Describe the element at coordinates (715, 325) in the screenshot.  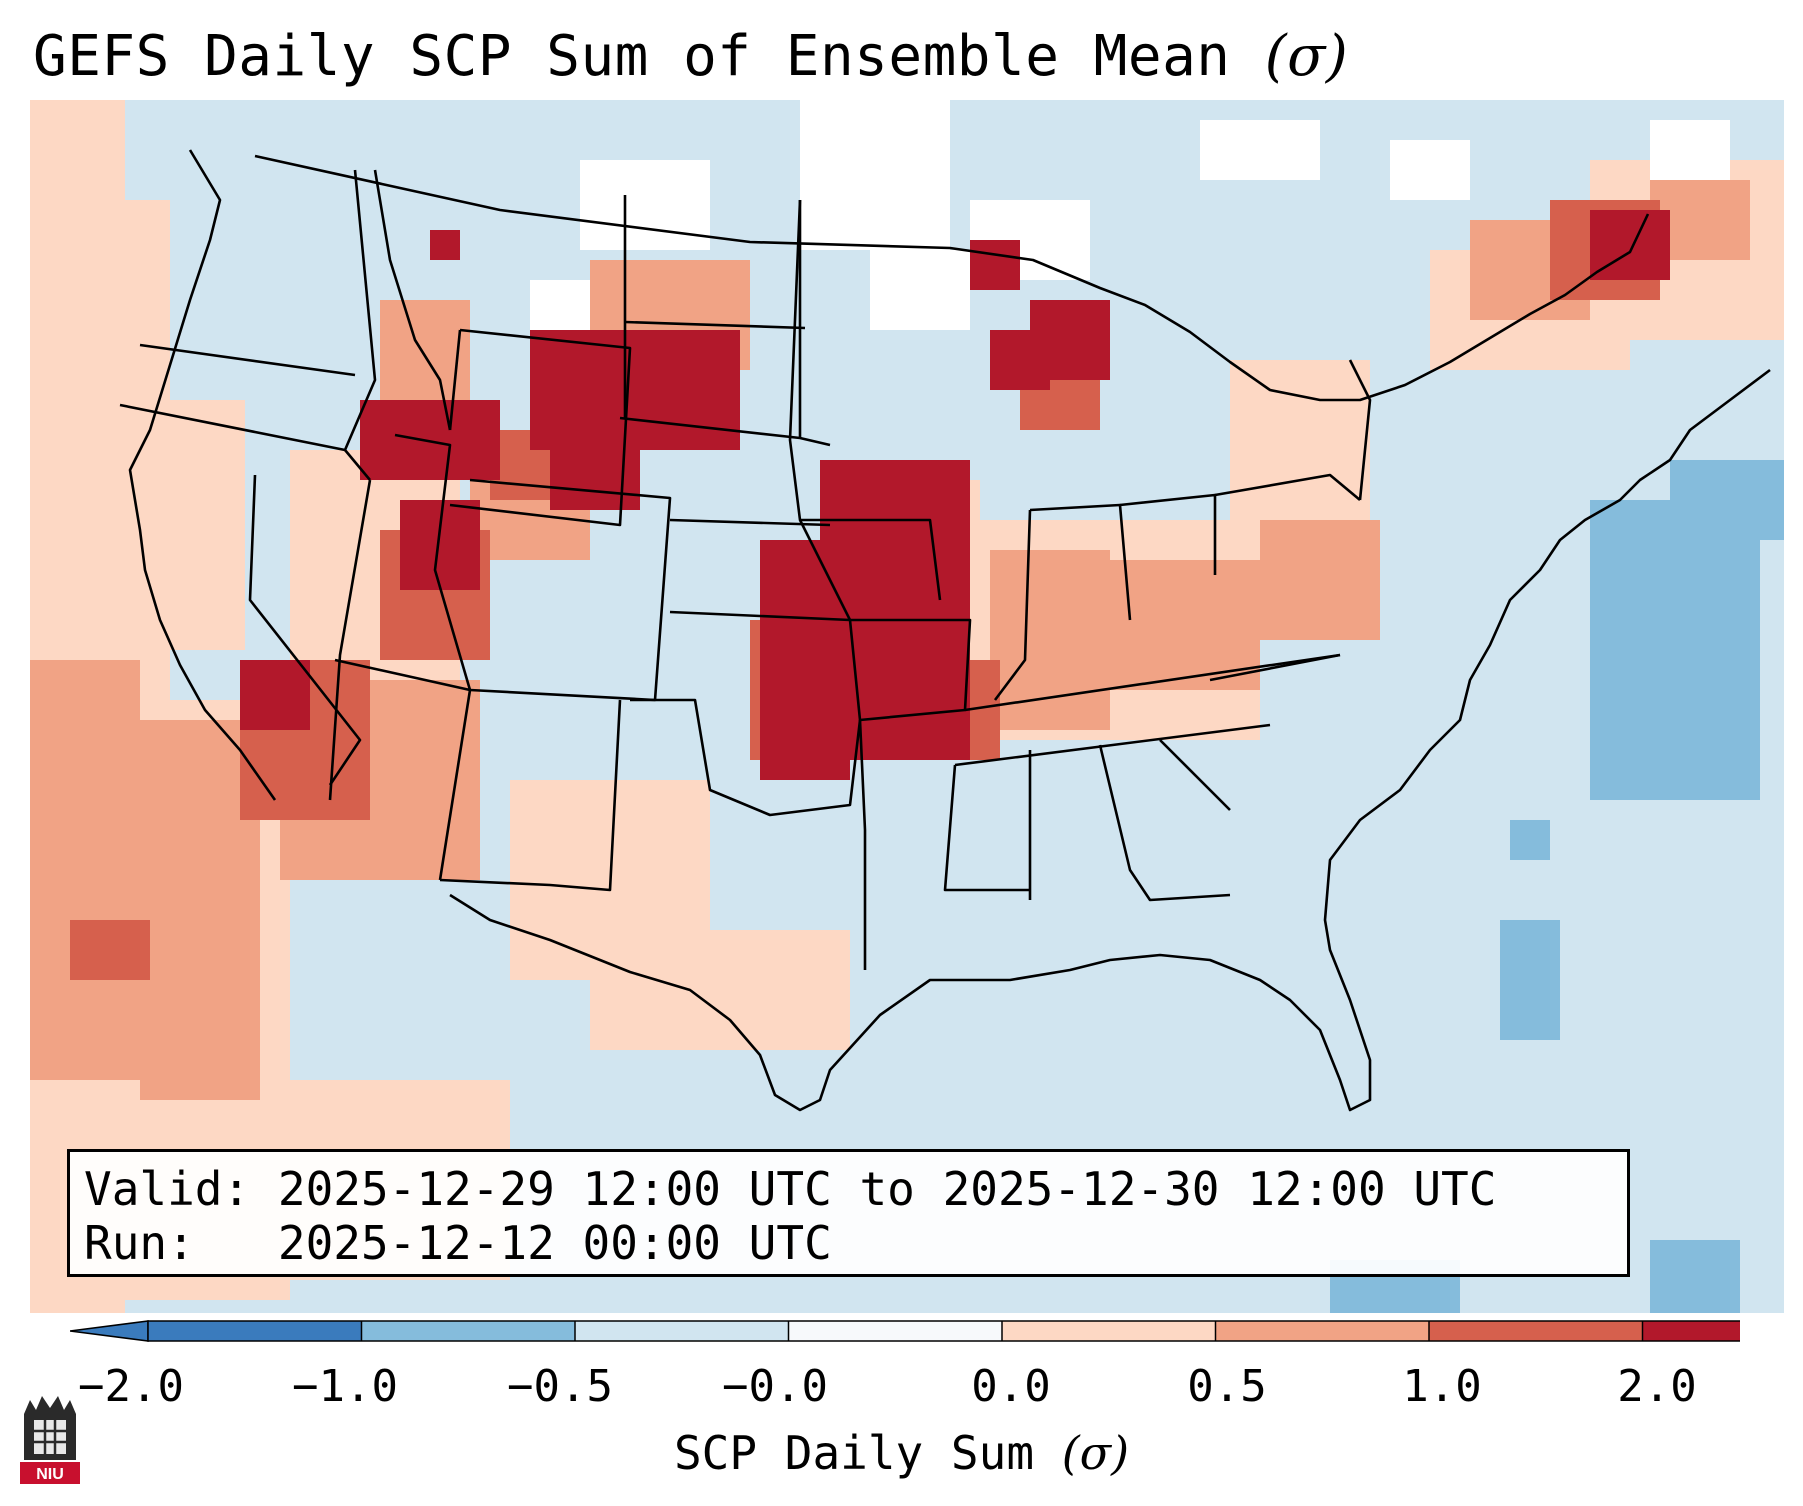
I see `nd-sd` at that location.